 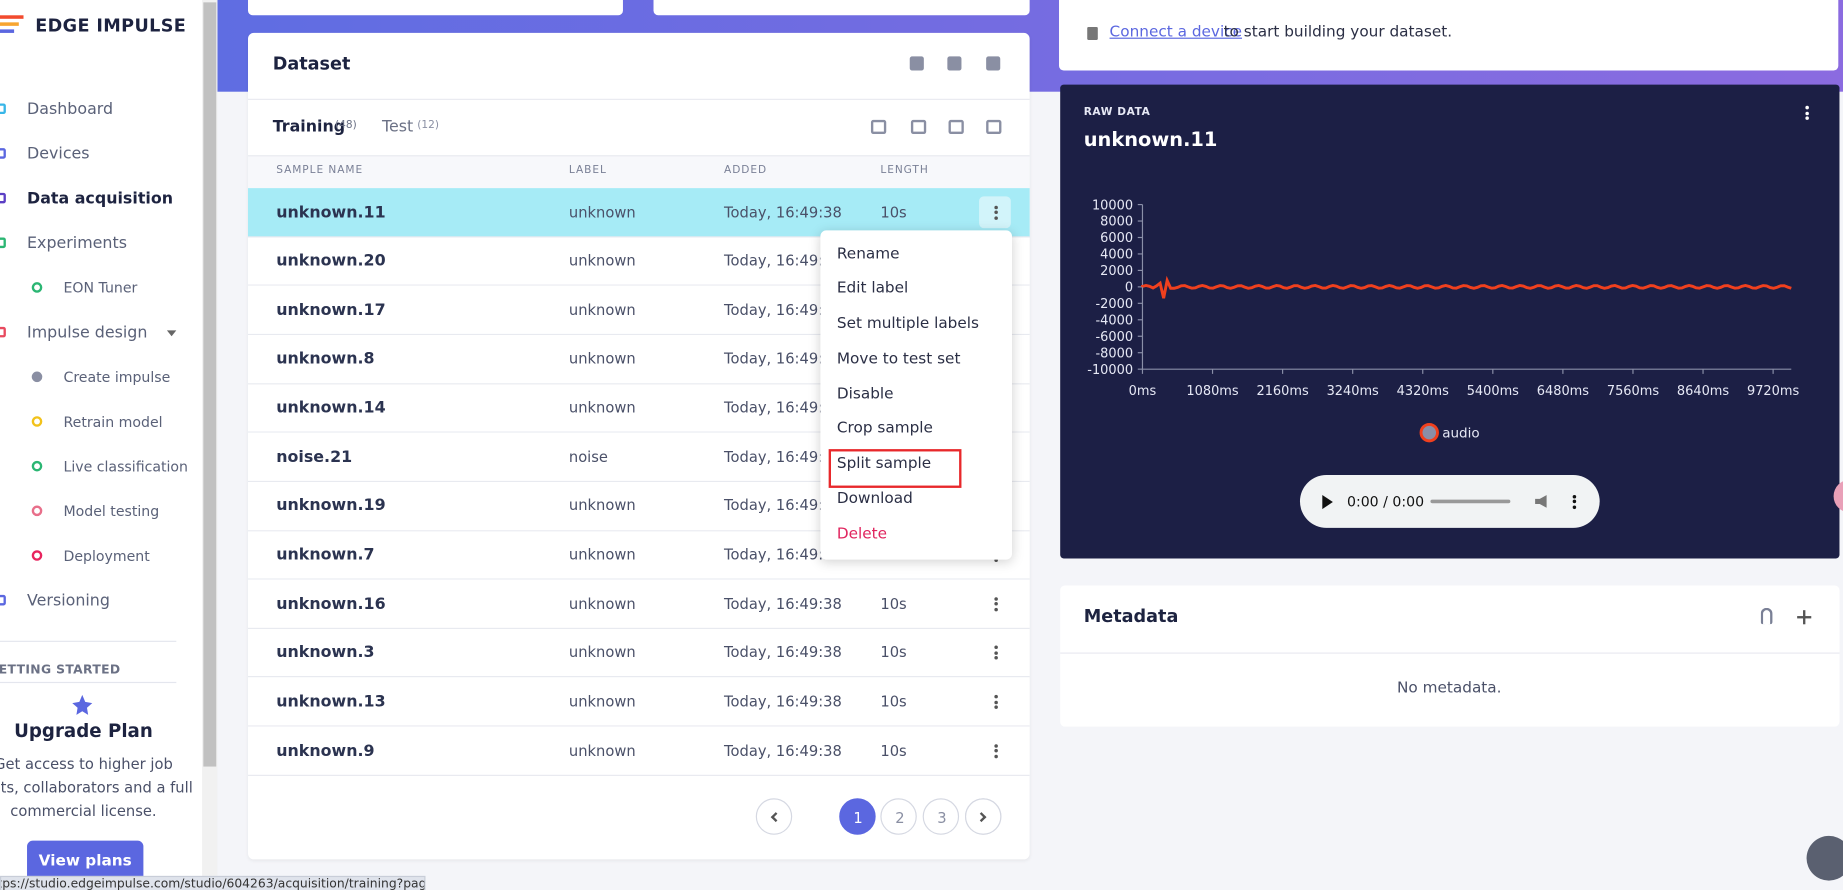 I want to click on prev-page-button, so click(x=773, y=816).